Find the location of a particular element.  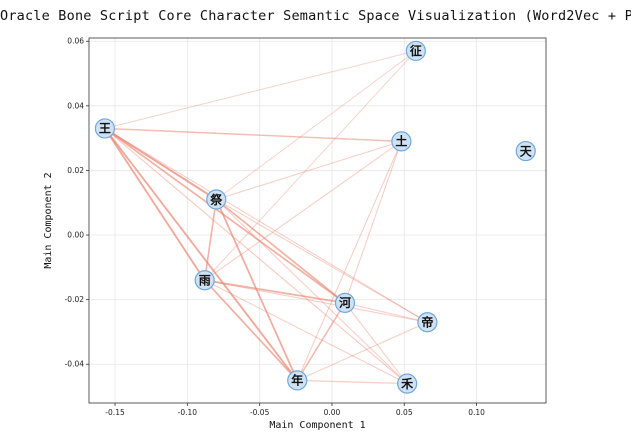

data-point: 河 is located at coordinates (345, 302).